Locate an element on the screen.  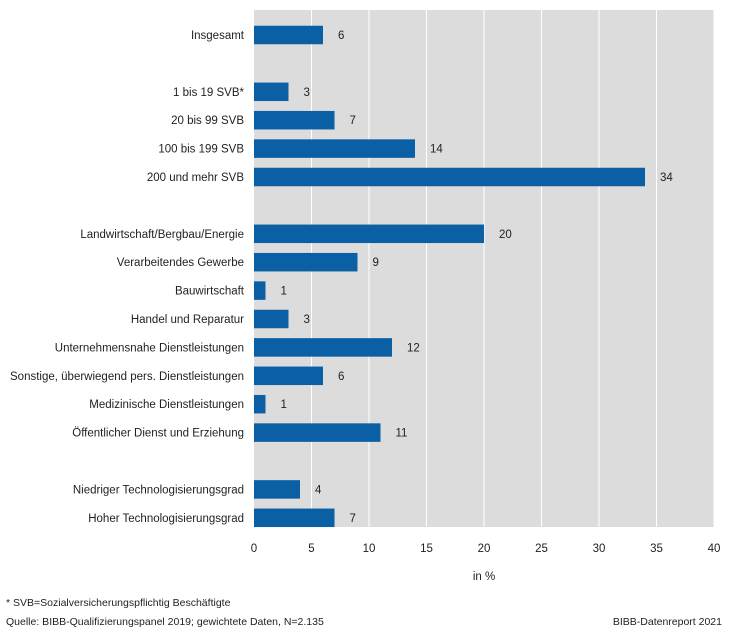
category-label: Verarbeitendes Gewerbe is located at coordinates (180, 263).